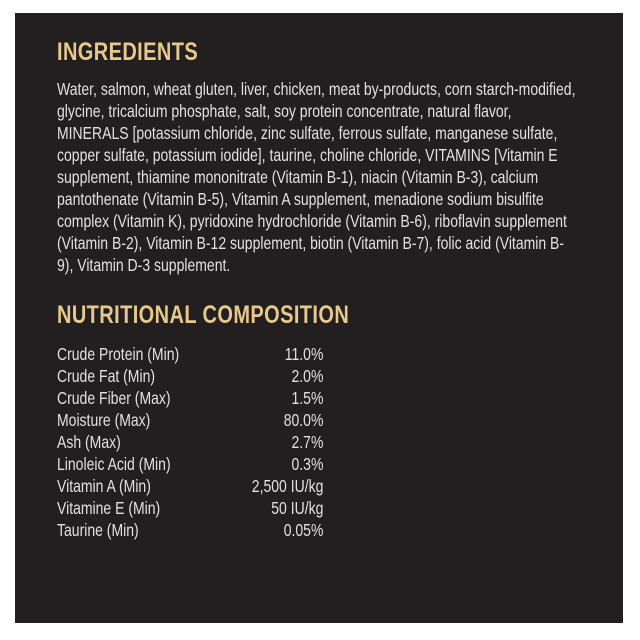  Describe the element at coordinates (190, 376) in the screenshot. I see `table-row: Crude Fat (Min) 2.0%` at that location.